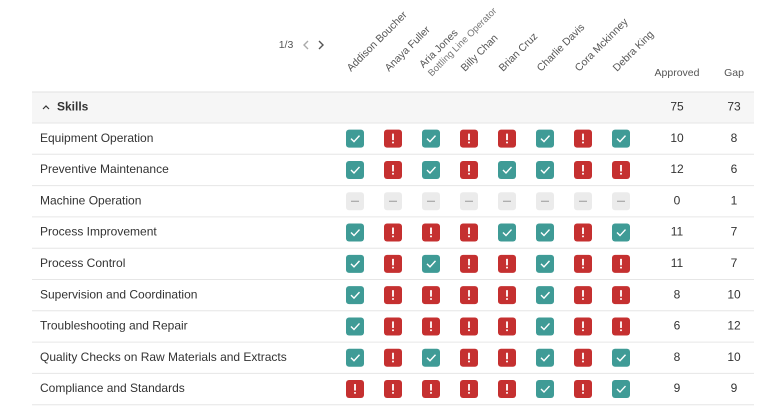 This screenshot has height=407, width=774. Describe the element at coordinates (306, 45) in the screenshot. I see `prev-page` at that location.